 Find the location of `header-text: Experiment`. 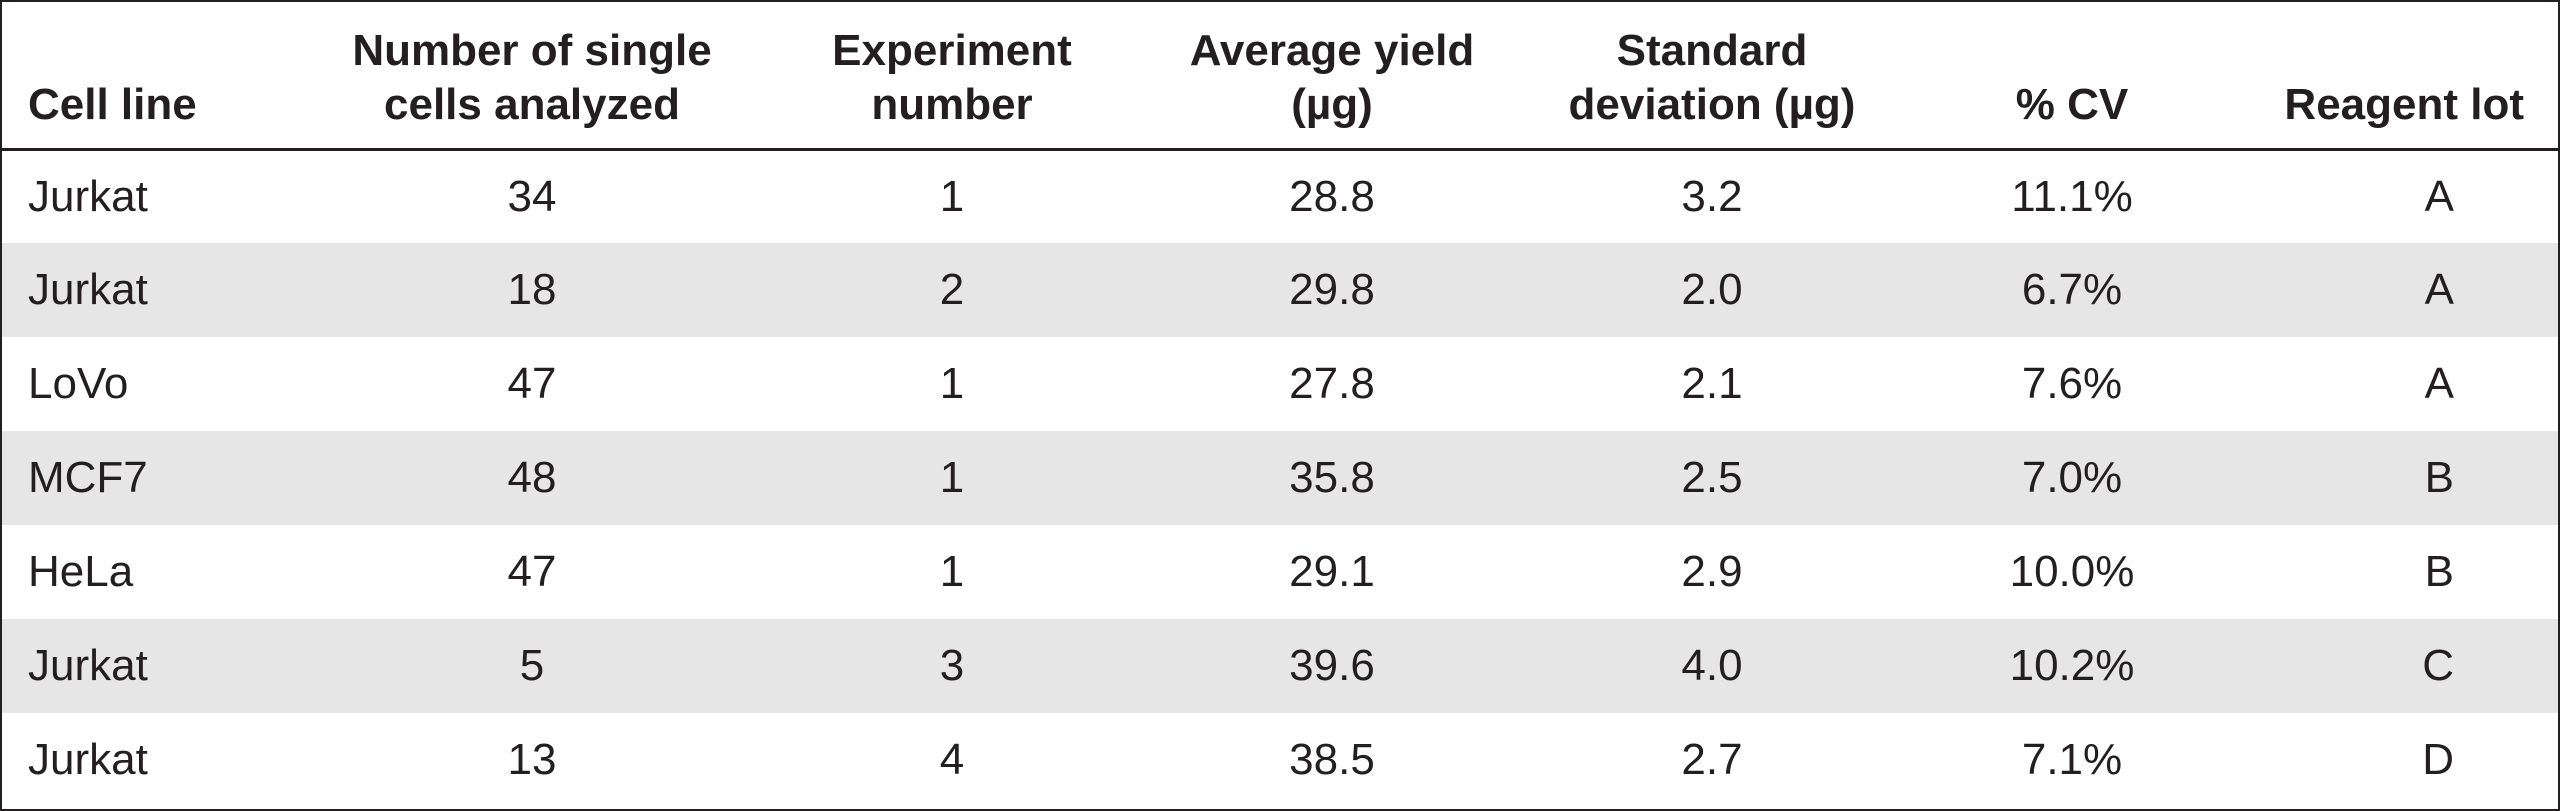

header-text: Experiment is located at coordinates (952, 50).